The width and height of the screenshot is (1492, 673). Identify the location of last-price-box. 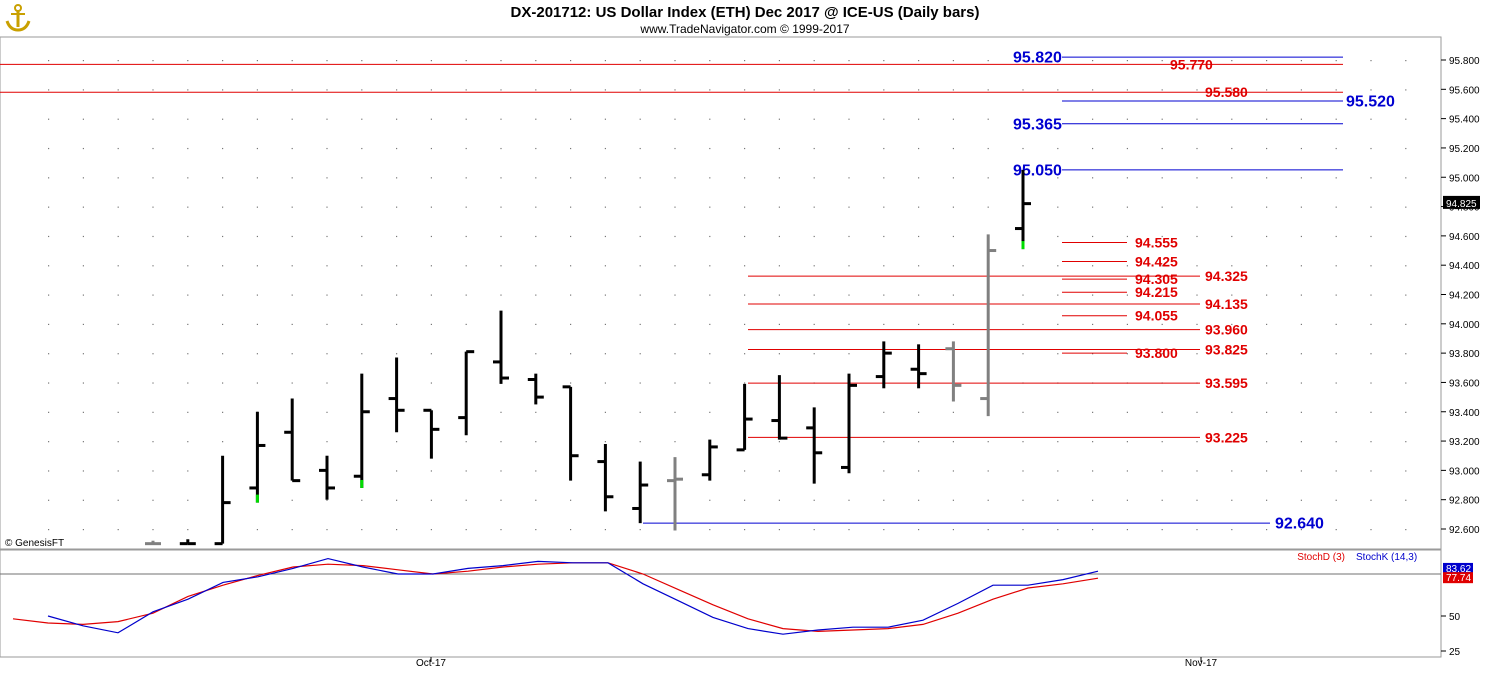
(1461, 202).